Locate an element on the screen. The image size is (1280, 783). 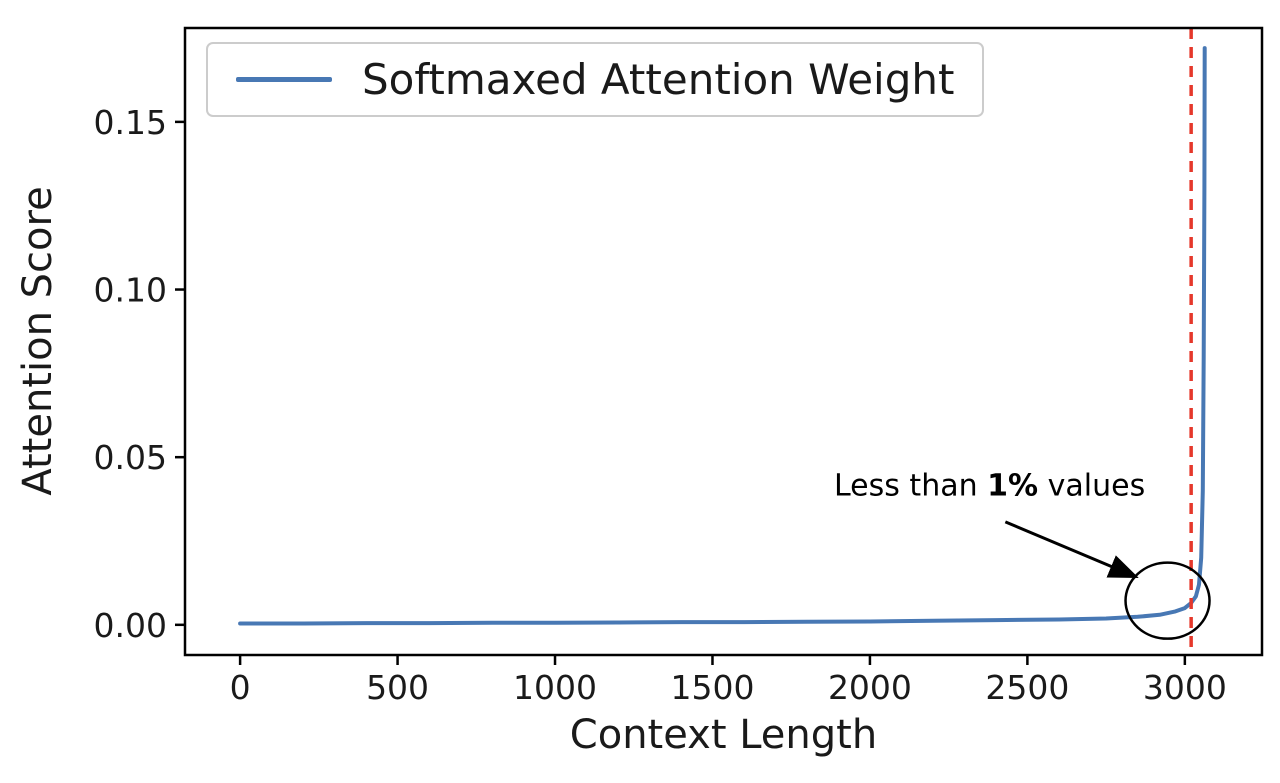
y-tick-label: 0.00 is located at coordinates (130, 625).